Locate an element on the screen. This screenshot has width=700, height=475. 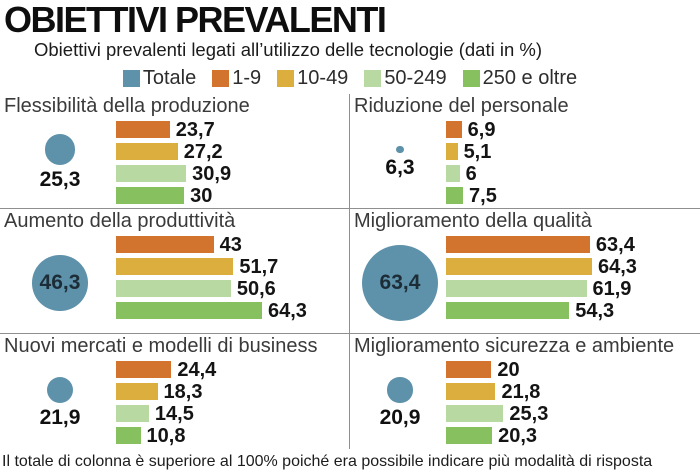
bar-value-label: 23,7 is located at coordinates (195, 129).